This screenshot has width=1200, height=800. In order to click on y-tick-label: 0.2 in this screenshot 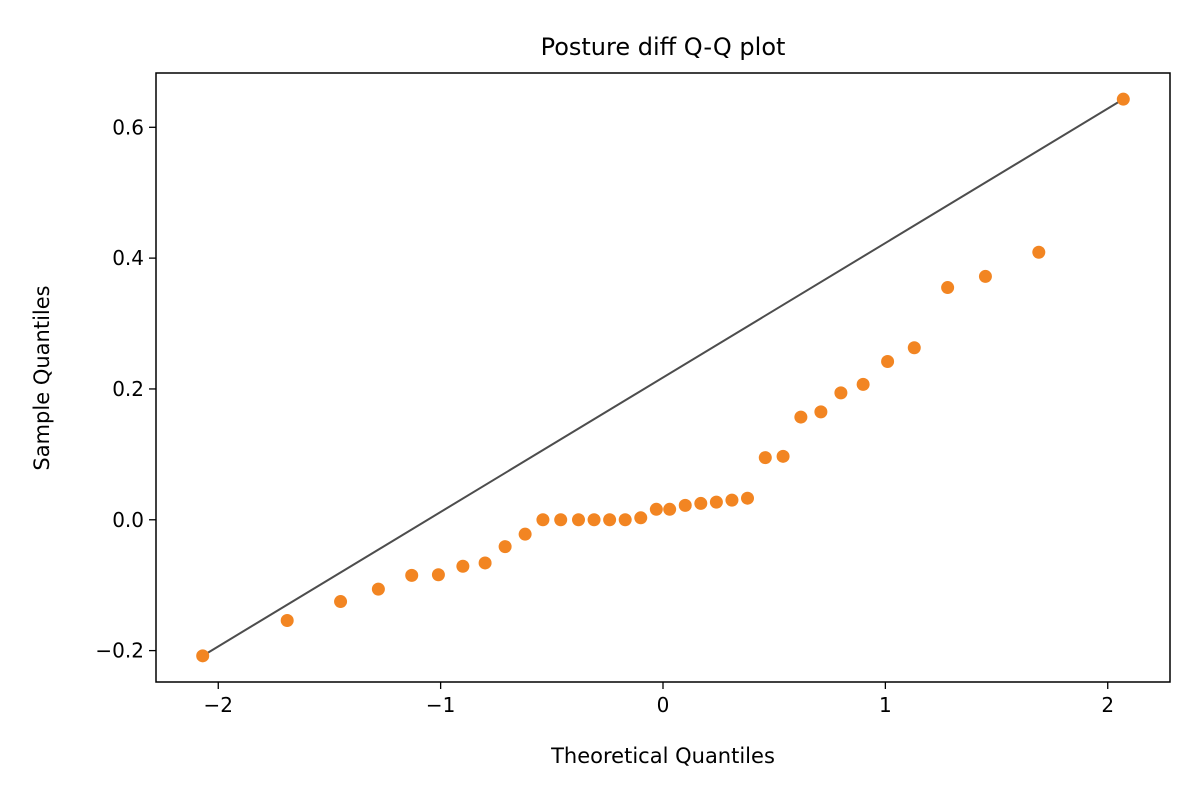, I will do `click(128, 389)`.